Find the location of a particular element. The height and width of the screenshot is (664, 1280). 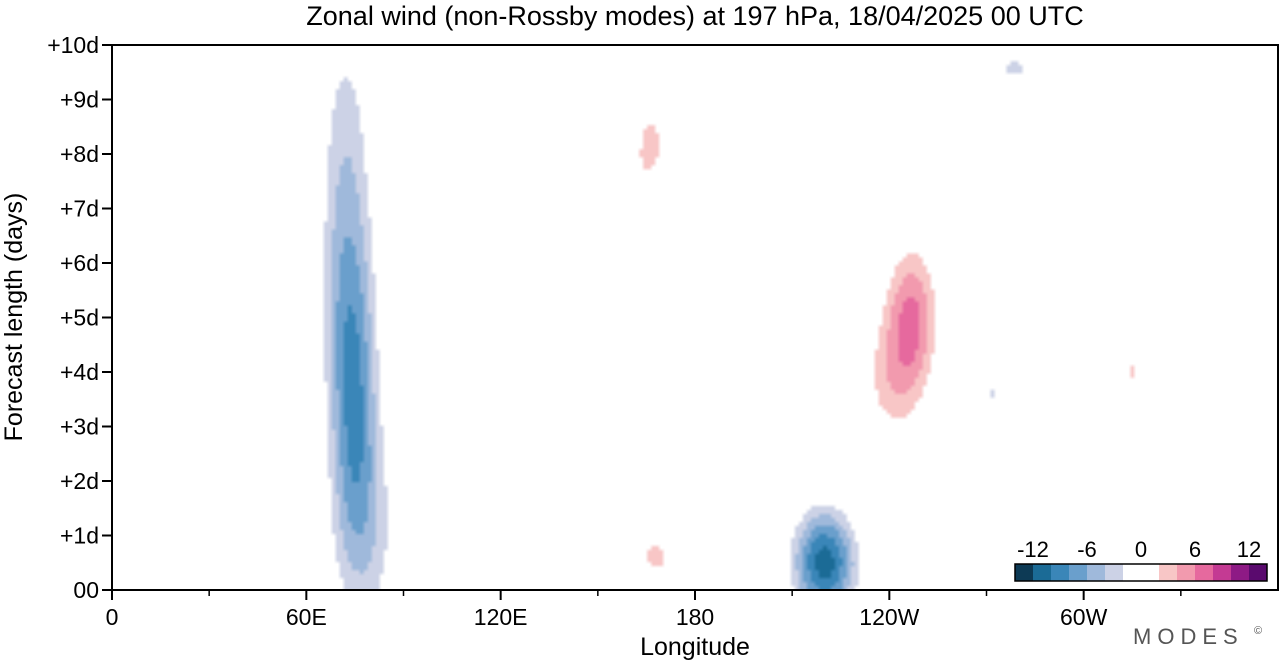

y-tick-label: +7d is located at coordinates (79, 209).